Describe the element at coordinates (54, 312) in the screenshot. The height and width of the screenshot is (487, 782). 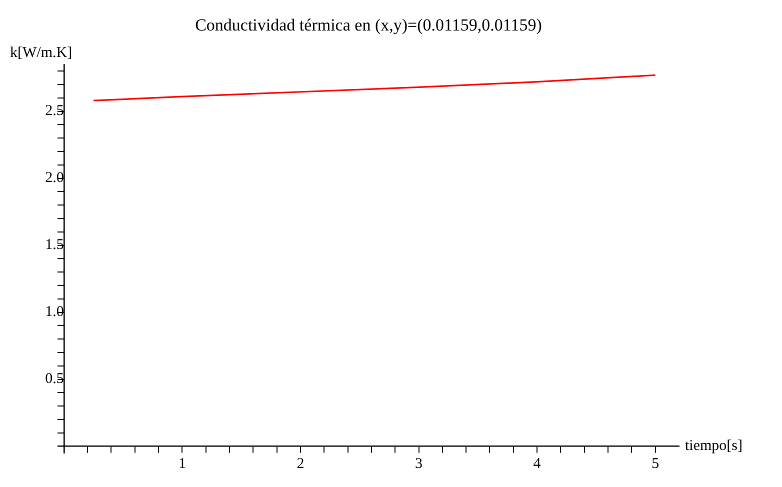
I see `y-tick-label: 1.0` at that location.